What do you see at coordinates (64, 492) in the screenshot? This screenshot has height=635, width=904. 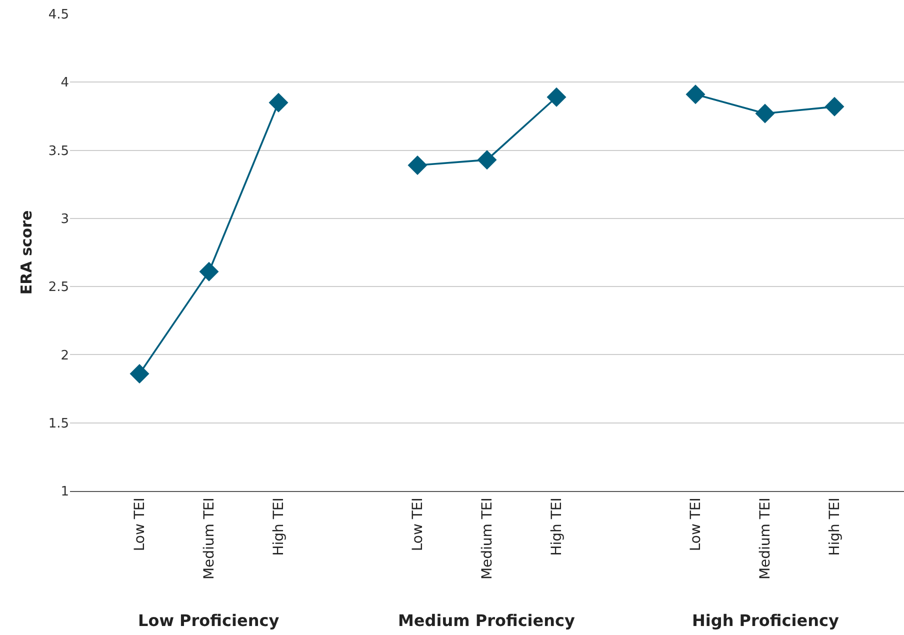 I see `y-tick-label: 1` at bounding box center [64, 492].